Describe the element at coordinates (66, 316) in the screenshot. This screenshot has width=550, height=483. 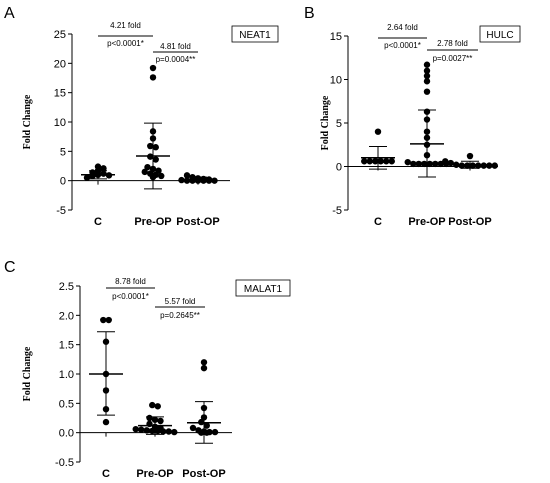
I see `y-tick-label: 2.0` at that location.